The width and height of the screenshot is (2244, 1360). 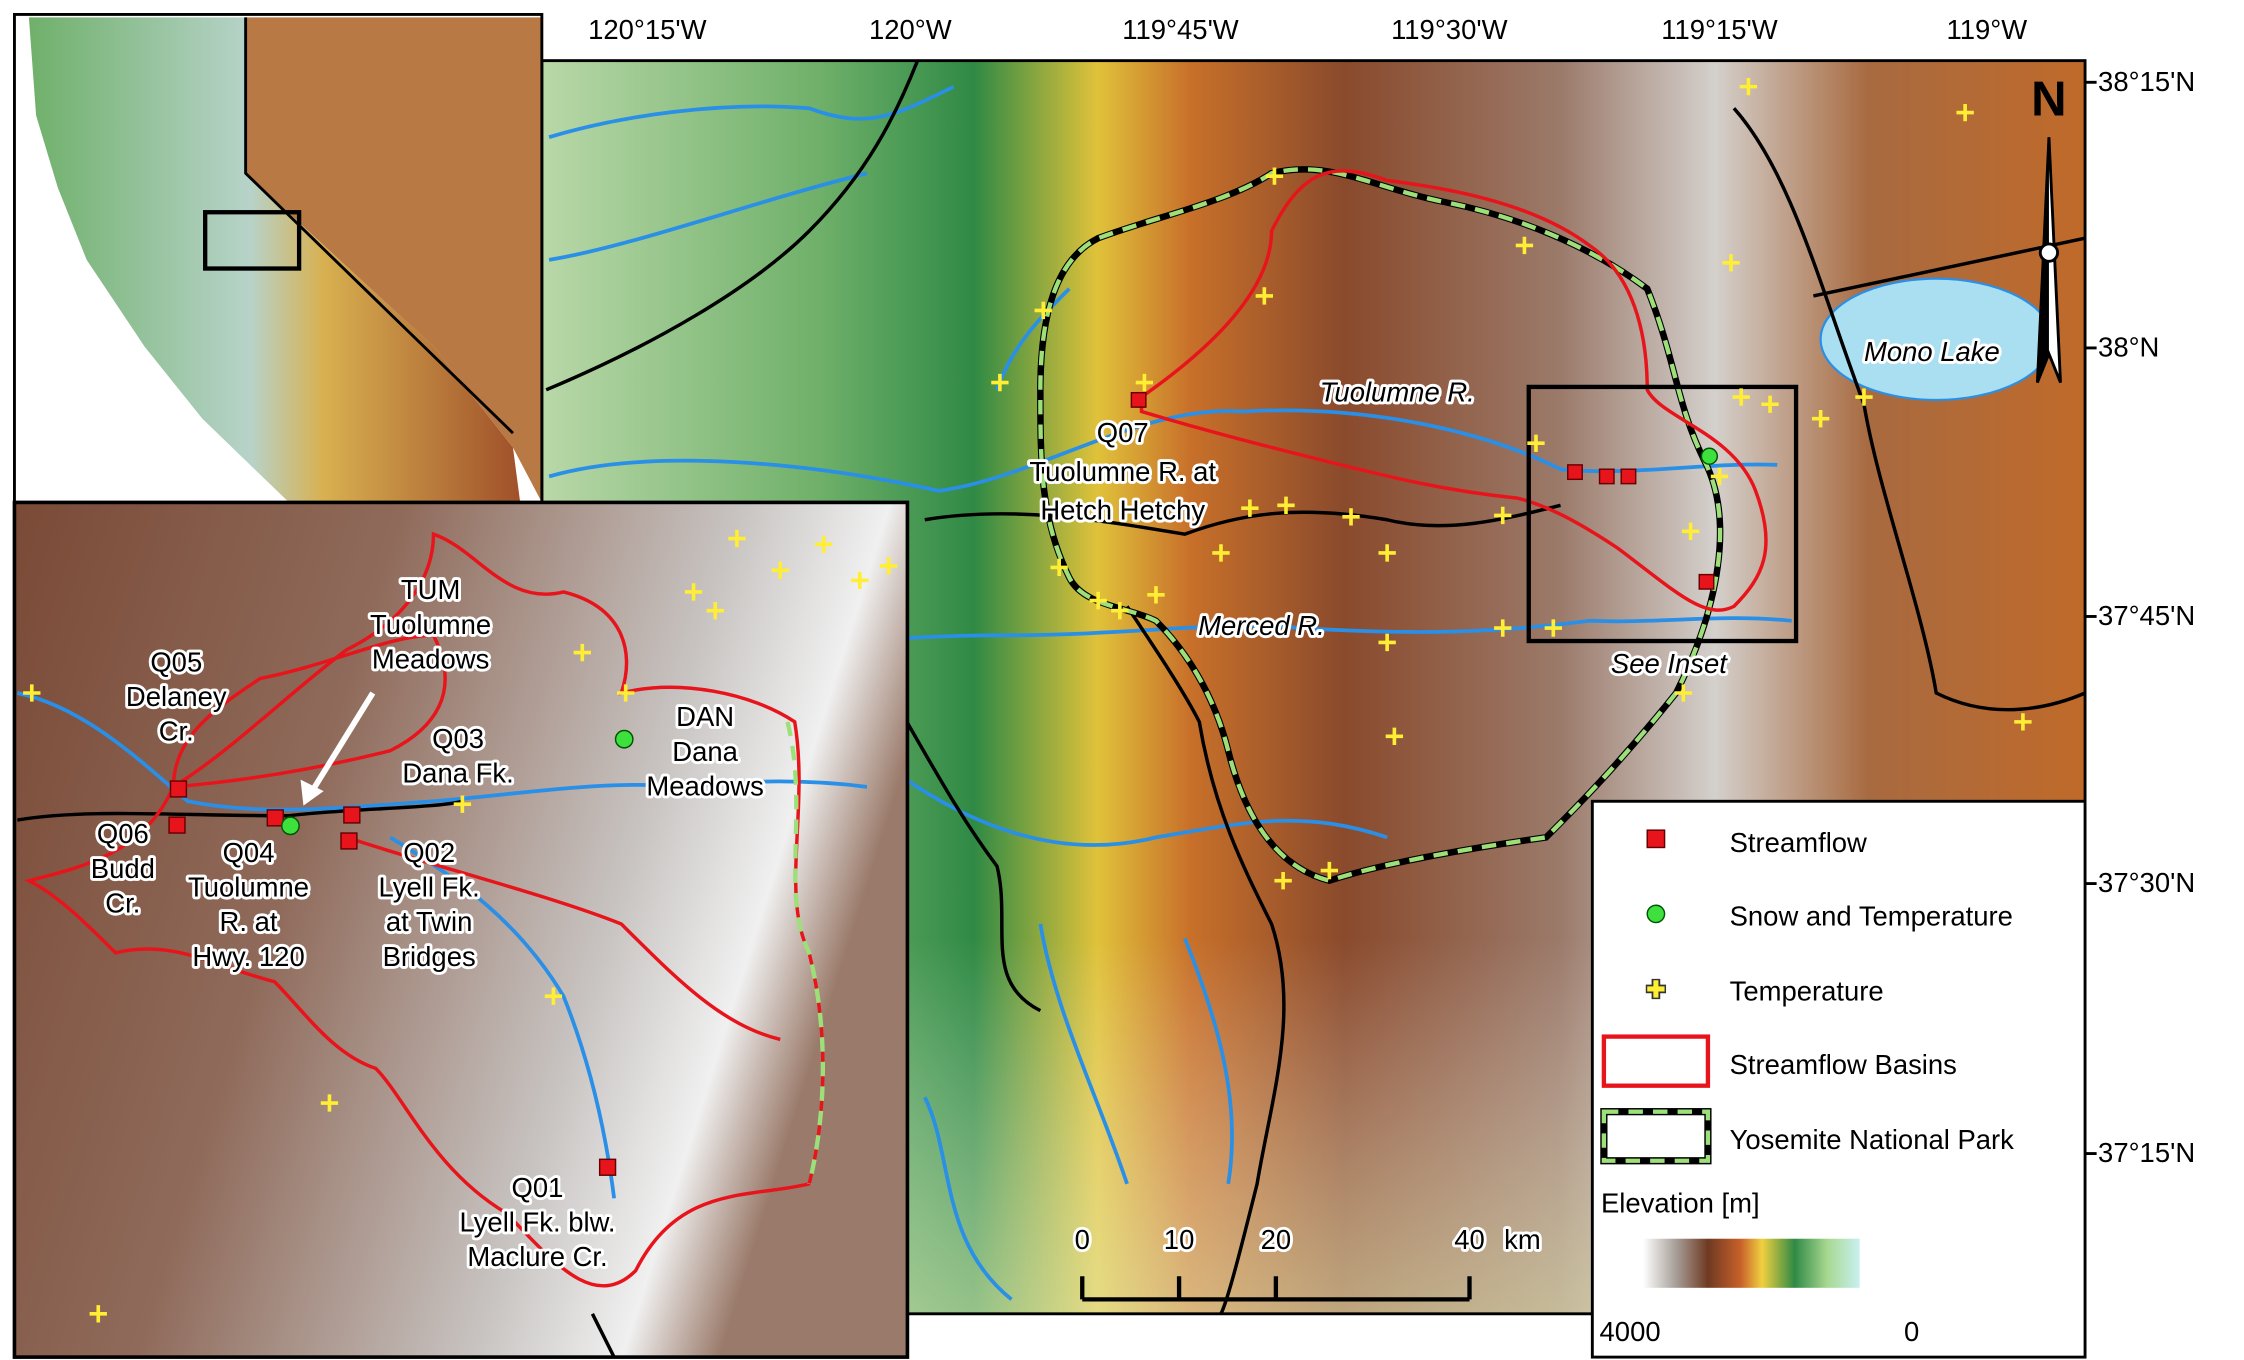 What do you see at coordinates (249, 921) in the screenshot?
I see `inset-label: R. at` at bounding box center [249, 921].